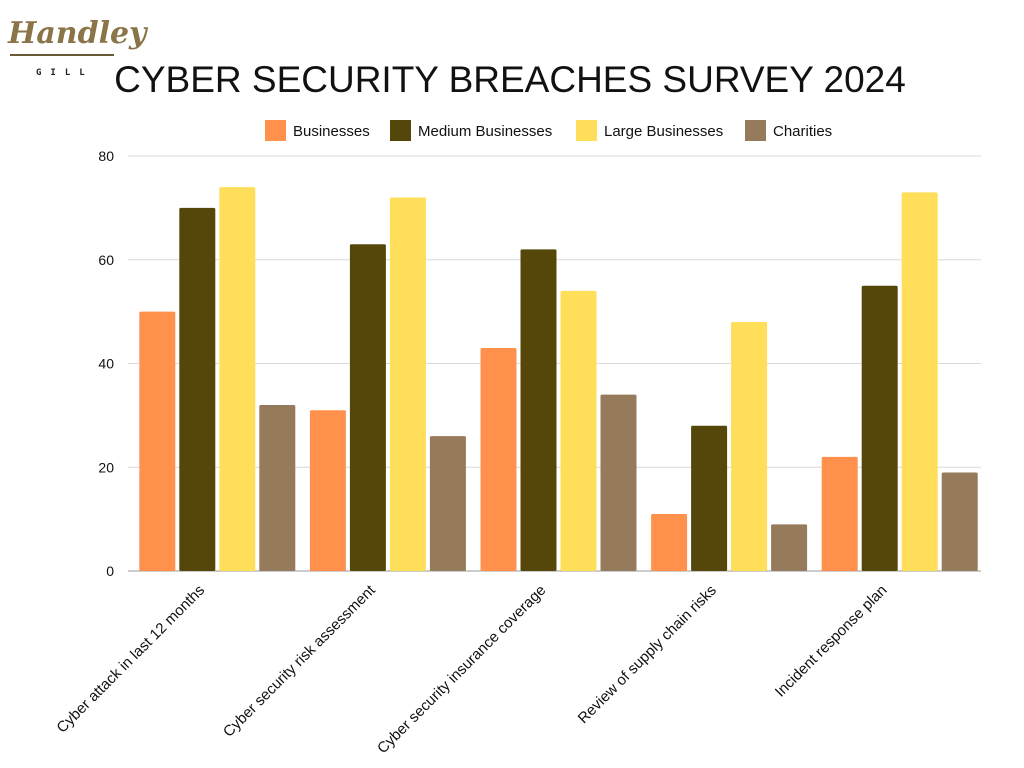 The width and height of the screenshot is (1024, 768). What do you see at coordinates (400, 130) in the screenshot?
I see `legend-swatch-medium` at bounding box center [400, 130].